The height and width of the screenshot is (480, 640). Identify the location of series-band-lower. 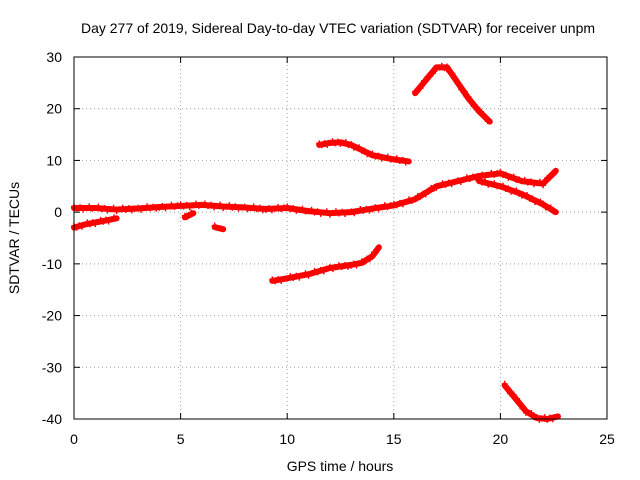
(95, 222).